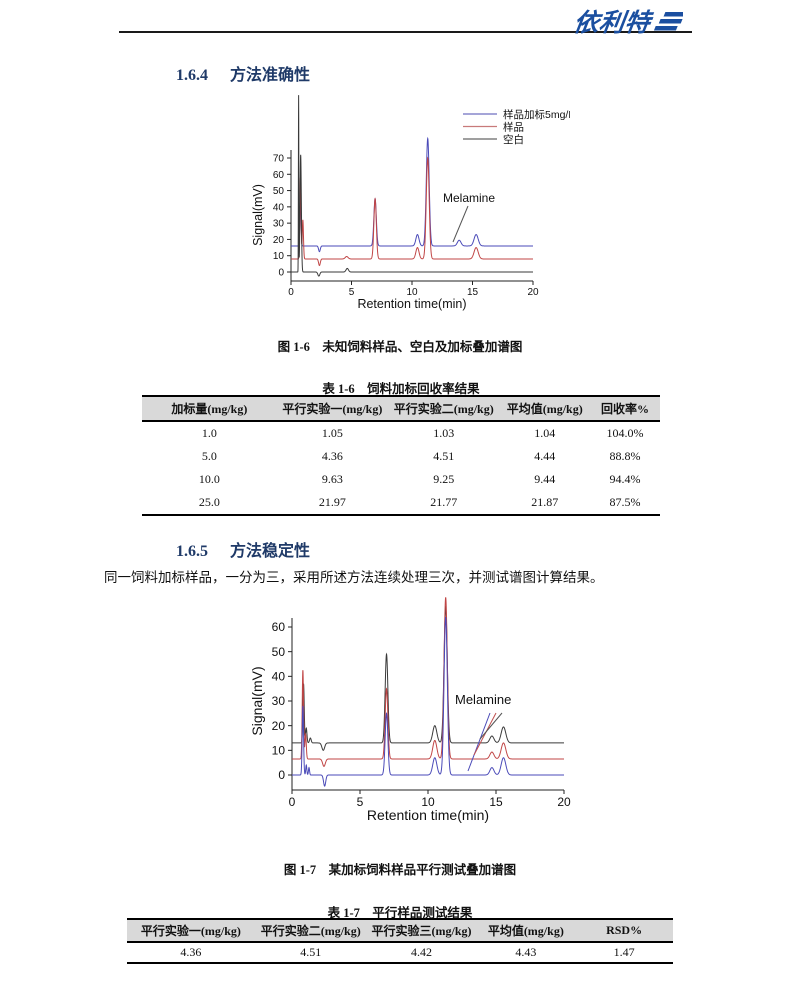  What do you see at coordinates (625, 479) in the screenshot?
I see `table-cell: 94.4%` at bounding box center [625, 479].